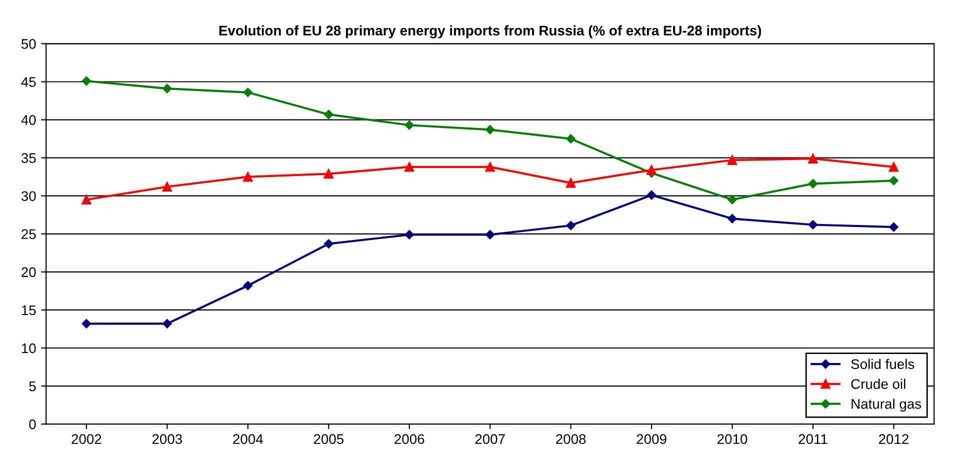  Describe the element at coordinates (28, 158) in the screenshot. I see `y-tick-label: 35` at that location.